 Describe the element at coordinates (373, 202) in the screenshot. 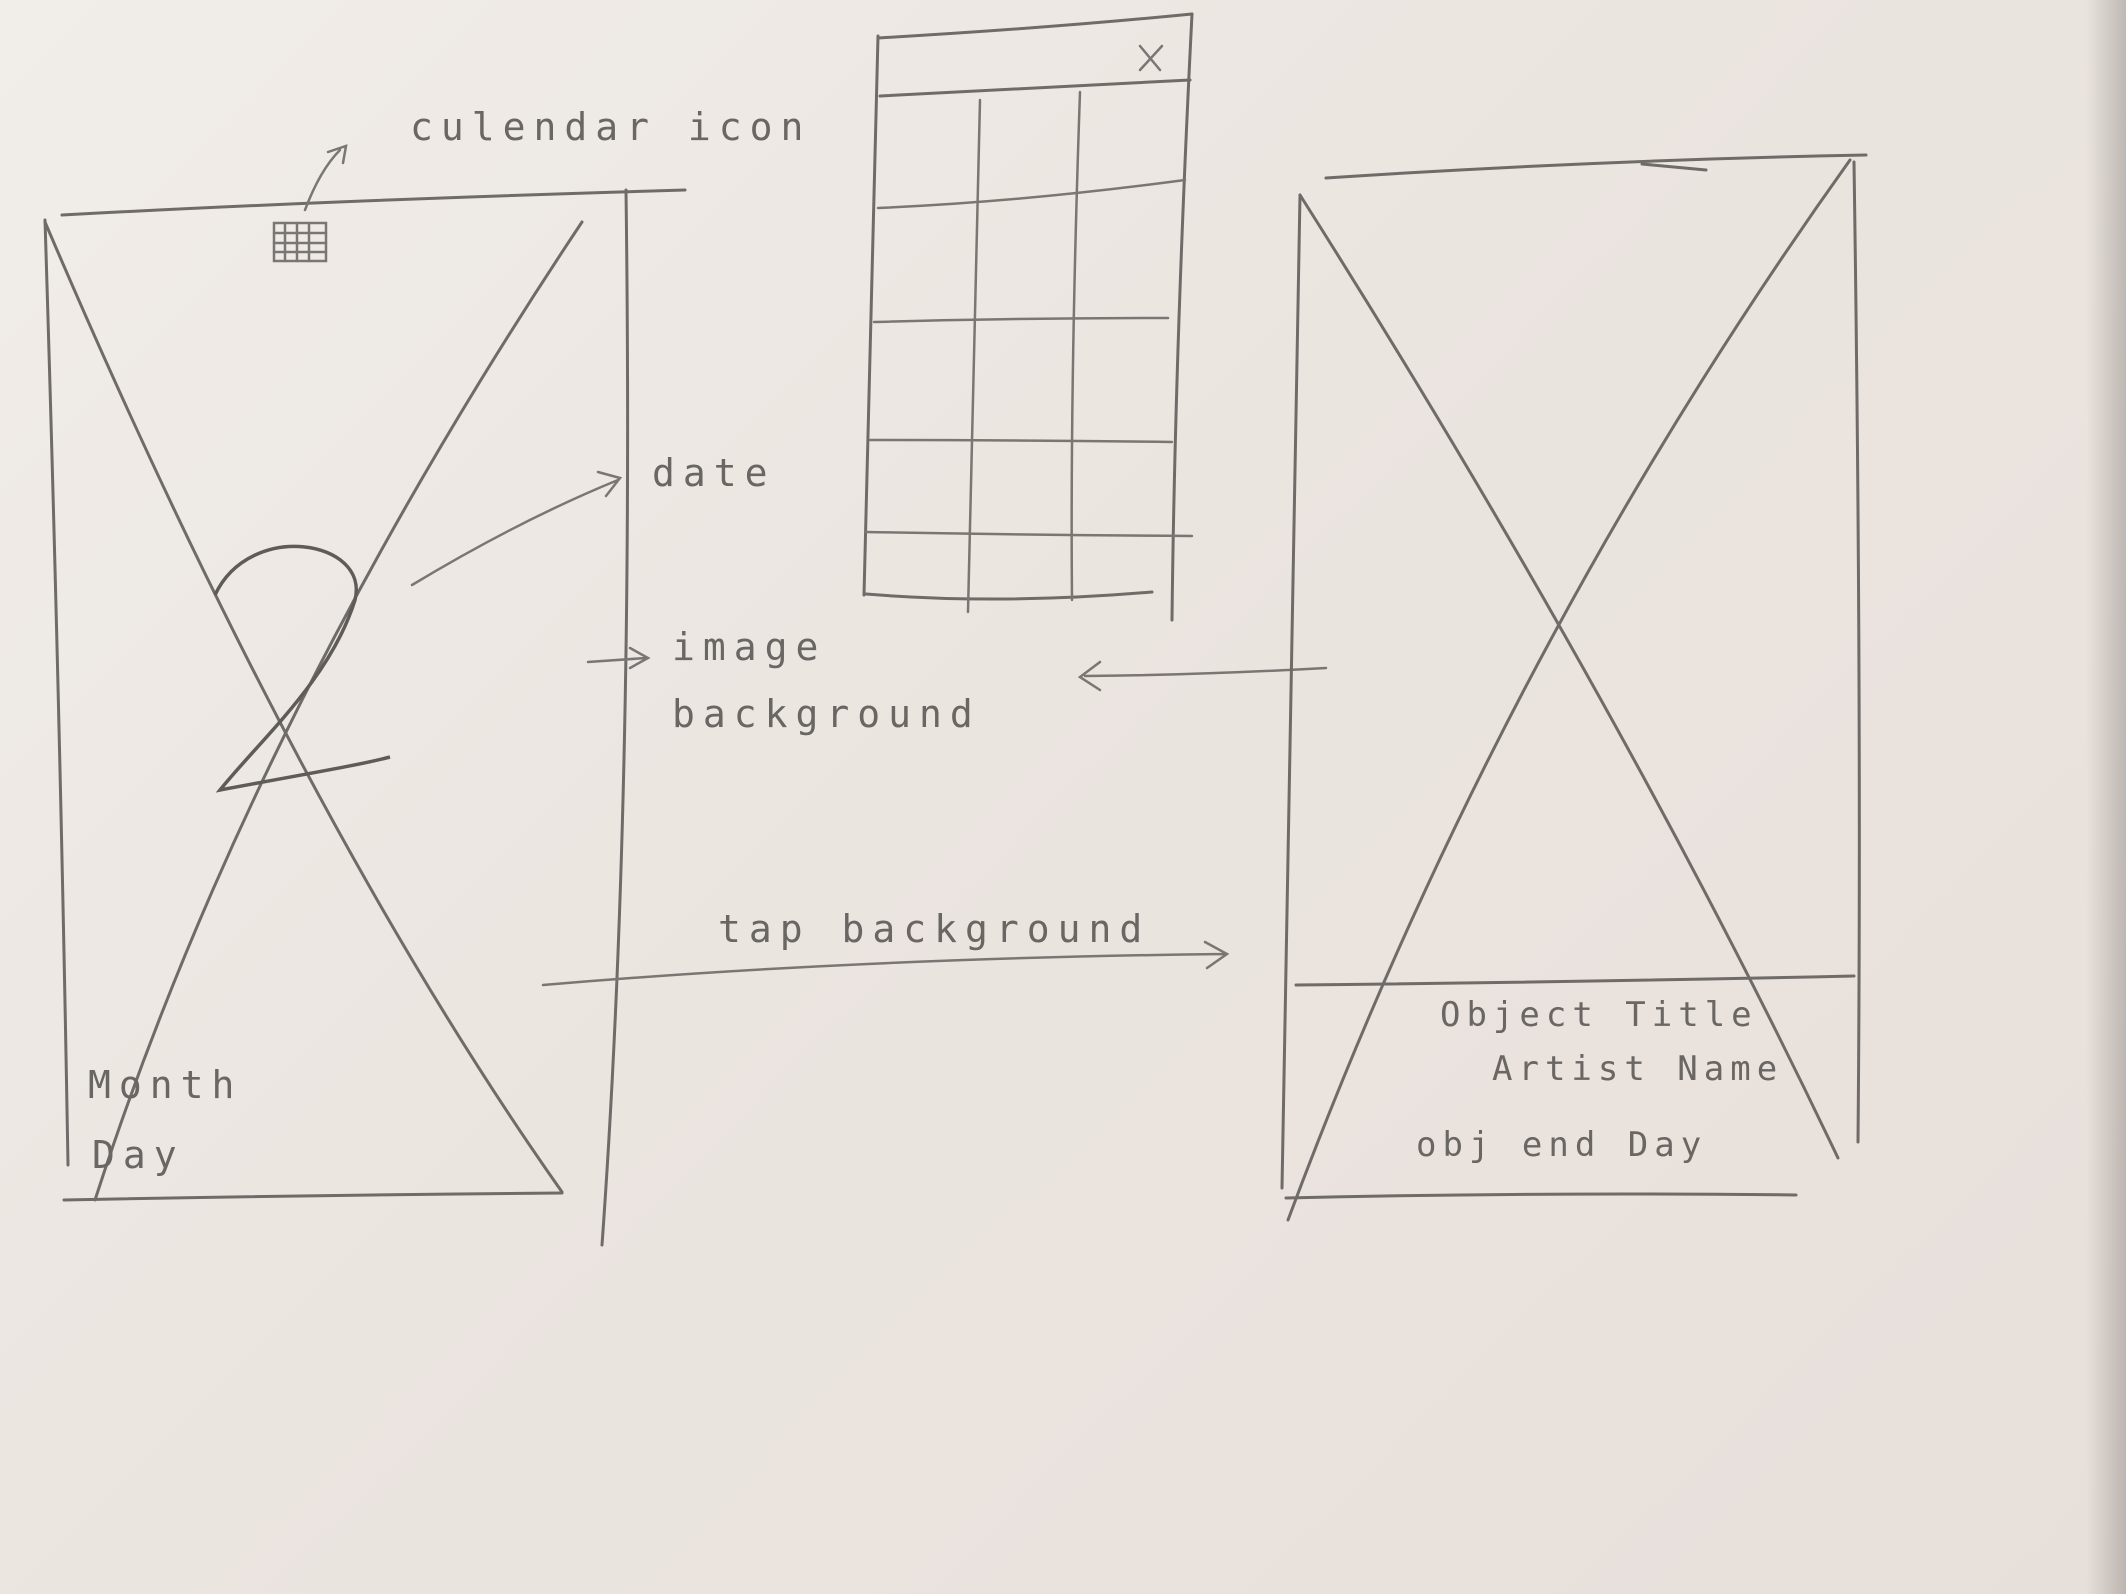

I see `home-top-border` at that location.